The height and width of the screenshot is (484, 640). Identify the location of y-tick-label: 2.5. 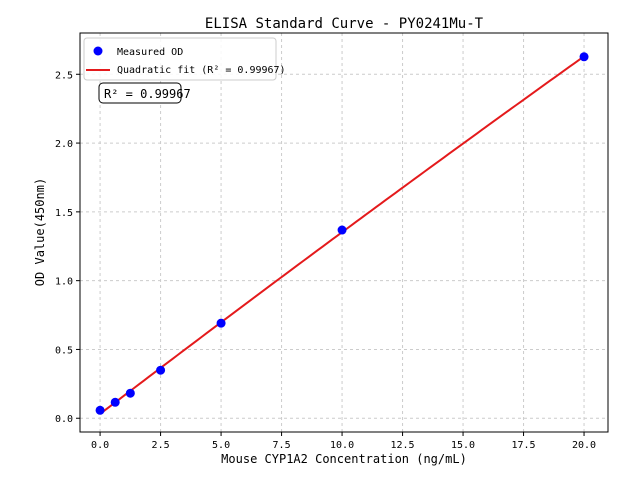
(64, 75).